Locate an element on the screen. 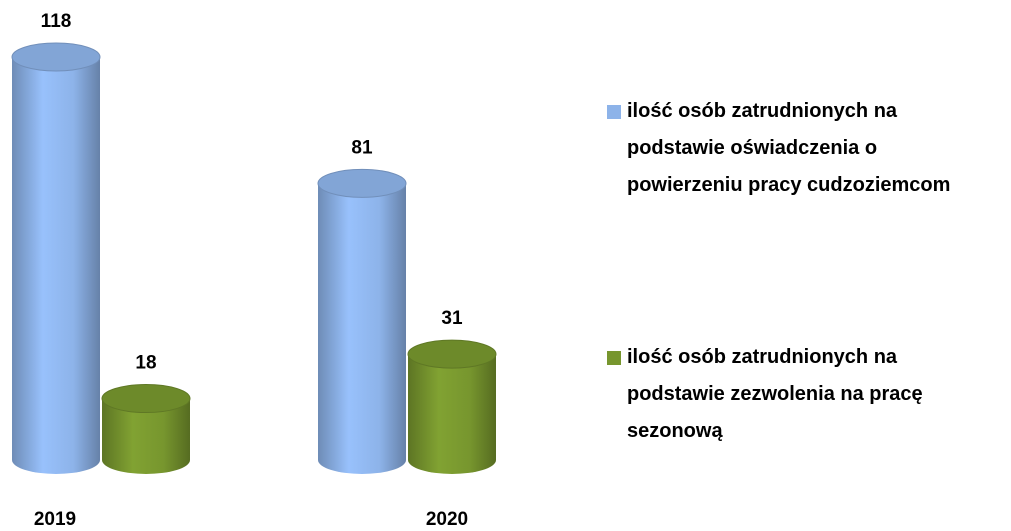 Image resolution: width=1011 pixels, height=531 pixels. value-label: 31 is located at coordinates (452, 318).